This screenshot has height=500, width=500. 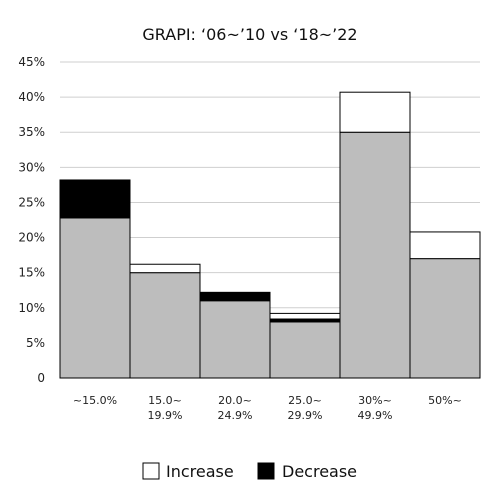 I want to click on y-tick-label: 25%, so click(x=31, y=202).